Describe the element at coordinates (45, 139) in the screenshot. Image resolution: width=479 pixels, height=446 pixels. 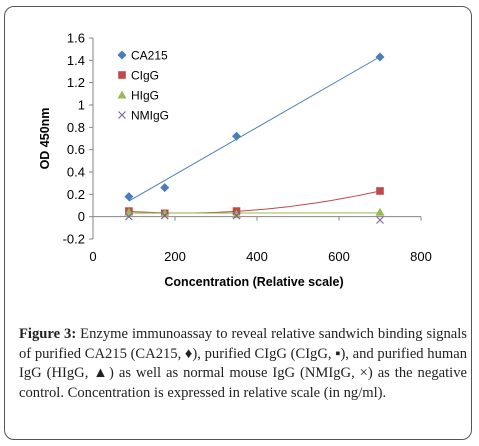
I see `y-axis-label: OD 450nm` at that location.